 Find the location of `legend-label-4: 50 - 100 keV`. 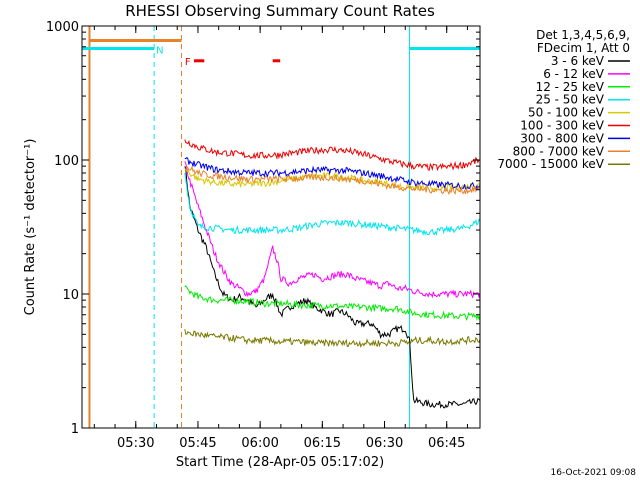

legend-label-4: 50 - 100 keV is located at coordinates (566, 113).